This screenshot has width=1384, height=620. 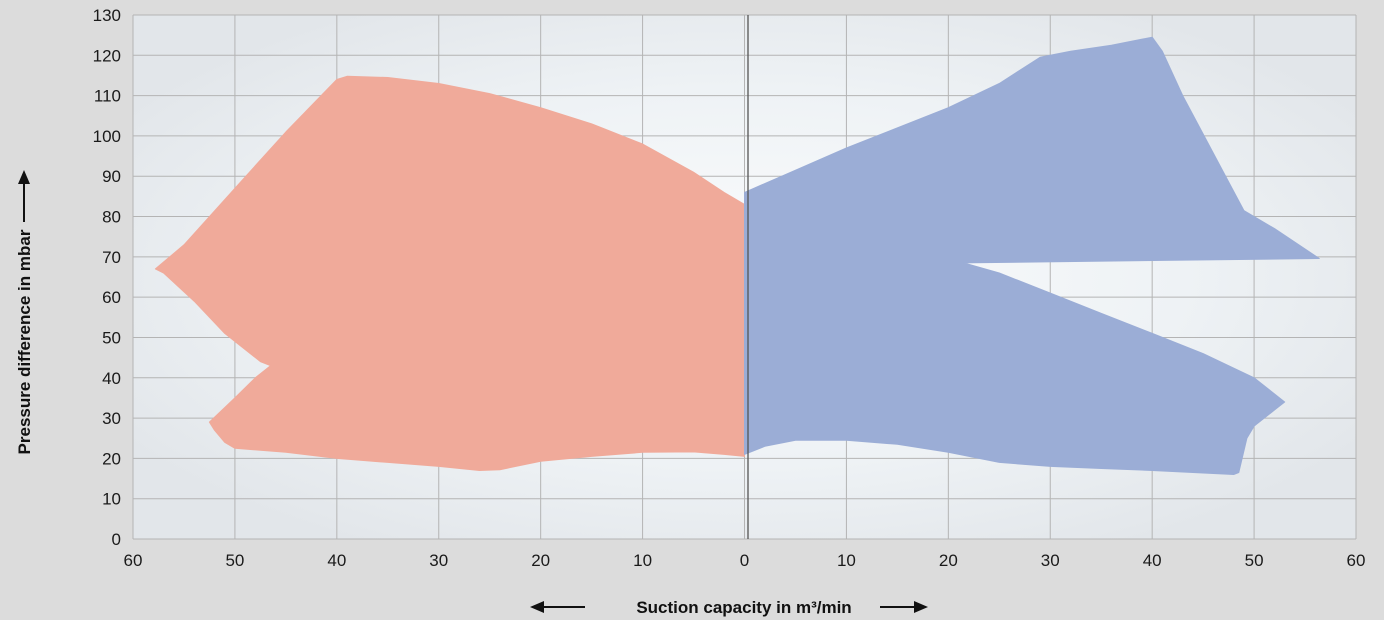 I want to click on y-tick-label: 120, so click(x=107, y=55).